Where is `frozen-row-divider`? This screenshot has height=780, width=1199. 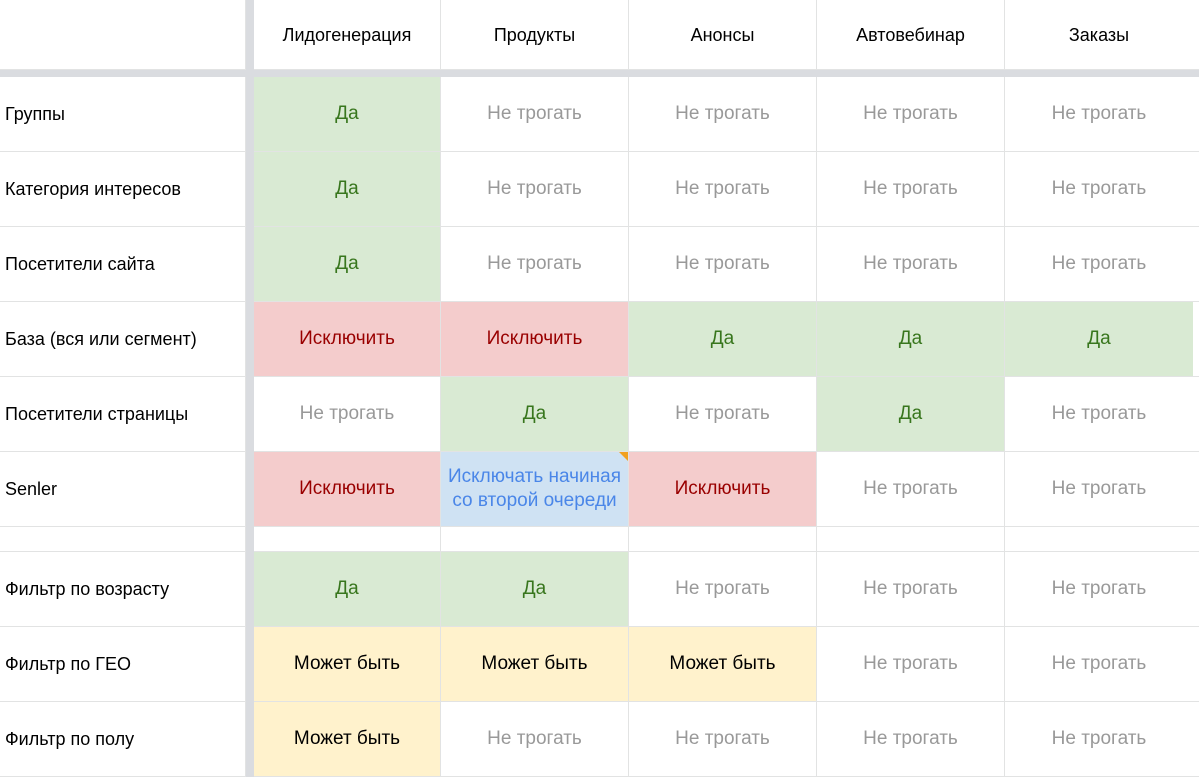
frozen-row-divider is located at coordinates (599, 73).